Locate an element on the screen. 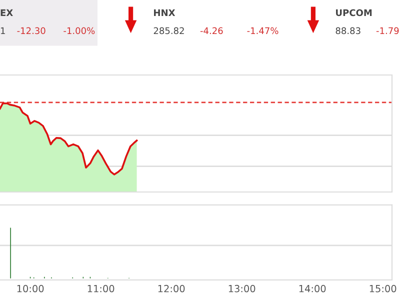 Image resolution: width=400 pixels, height=300 pixels. text: 1 is located at coordinates (2, 30).